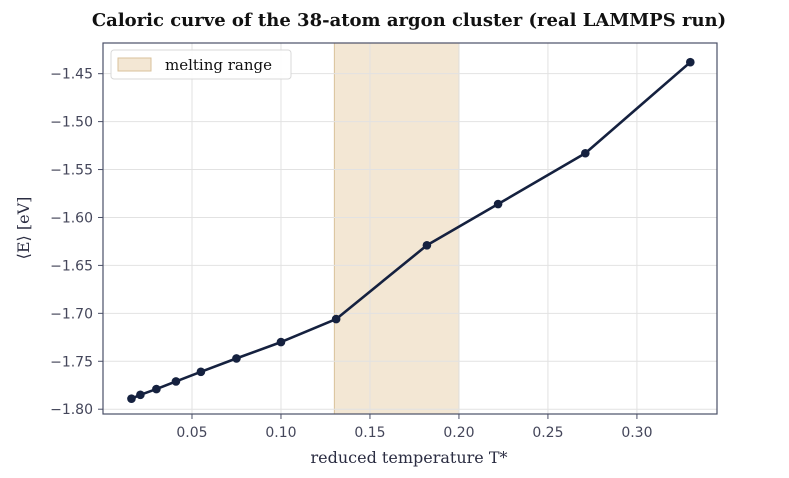  Describe the element at coordinates (134, 64) in the screenshot. I see `legend-swatch-melting-range` at that location.